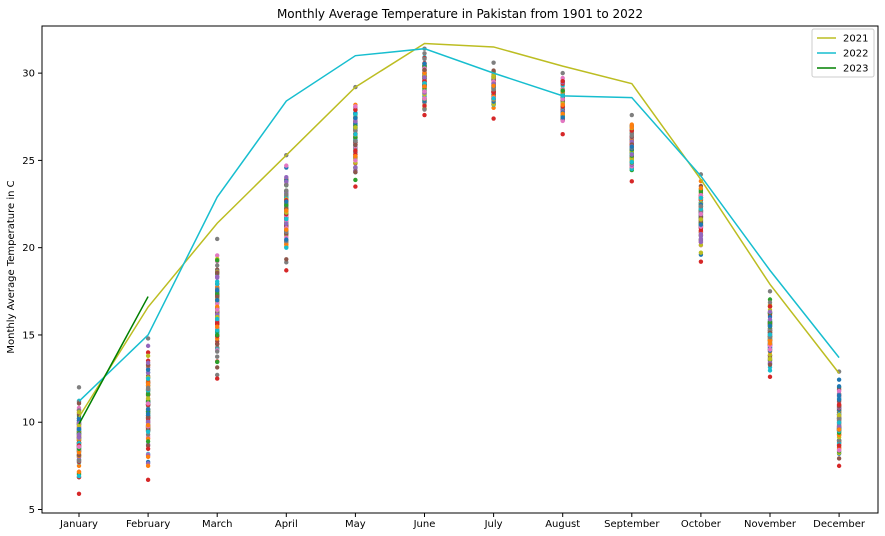 The height and width of the screenshot is (536, 885). I want to click on x-tick-label: May, so click(355, 524).